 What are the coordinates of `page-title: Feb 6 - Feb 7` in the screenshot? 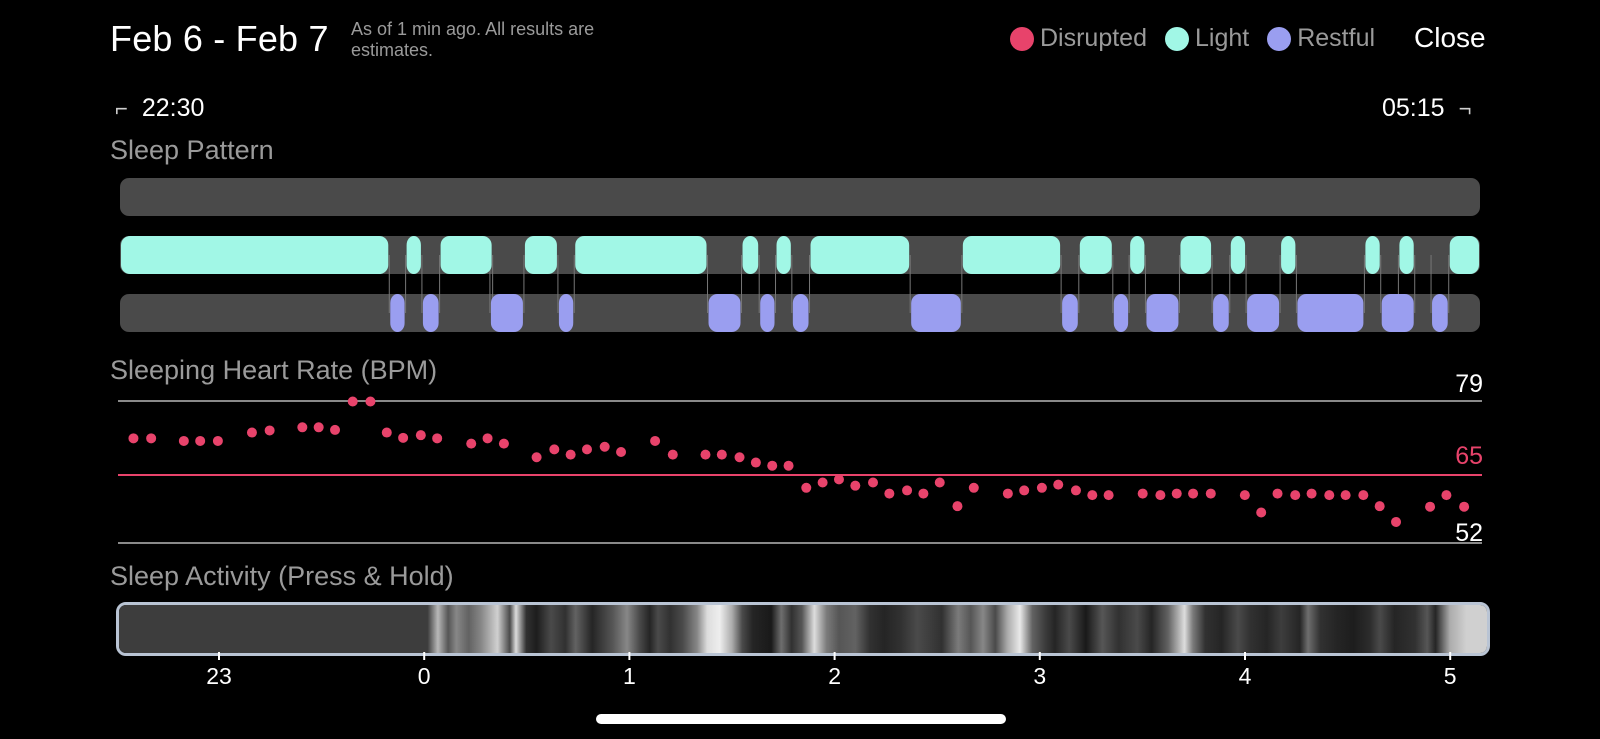 It's located at (219, 38).